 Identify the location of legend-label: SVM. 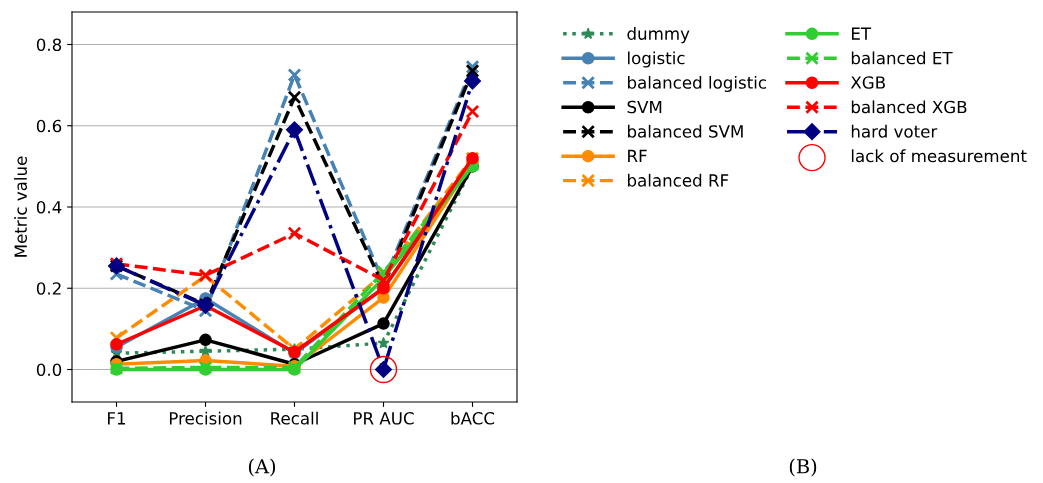
(644, 107).